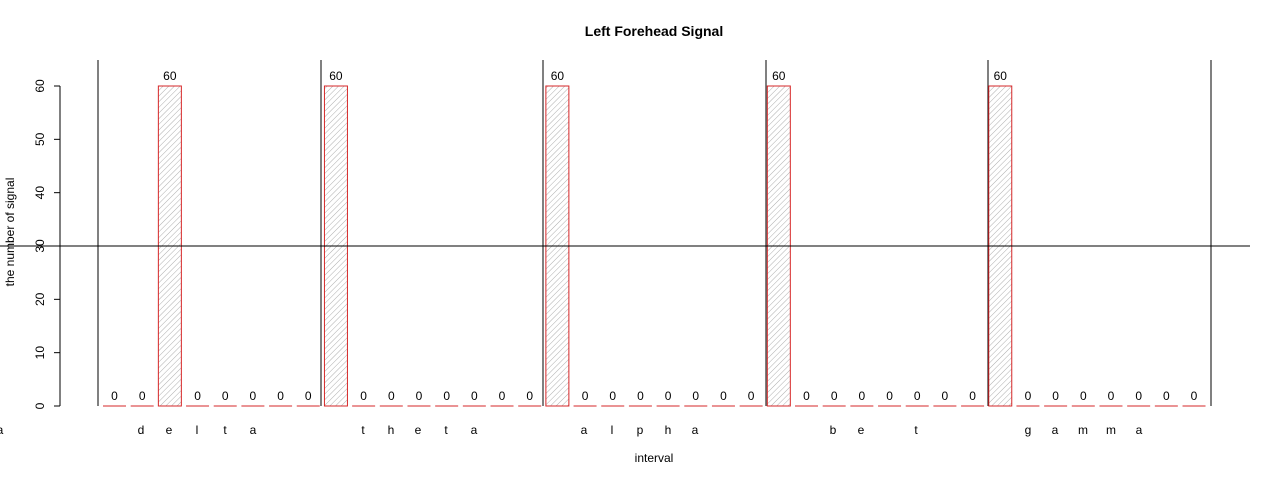  What do you see at coordinates (654, 31) in the screenshot?
I see `chart-title: Left Forehead Signal` at bounding box center [654, 31].